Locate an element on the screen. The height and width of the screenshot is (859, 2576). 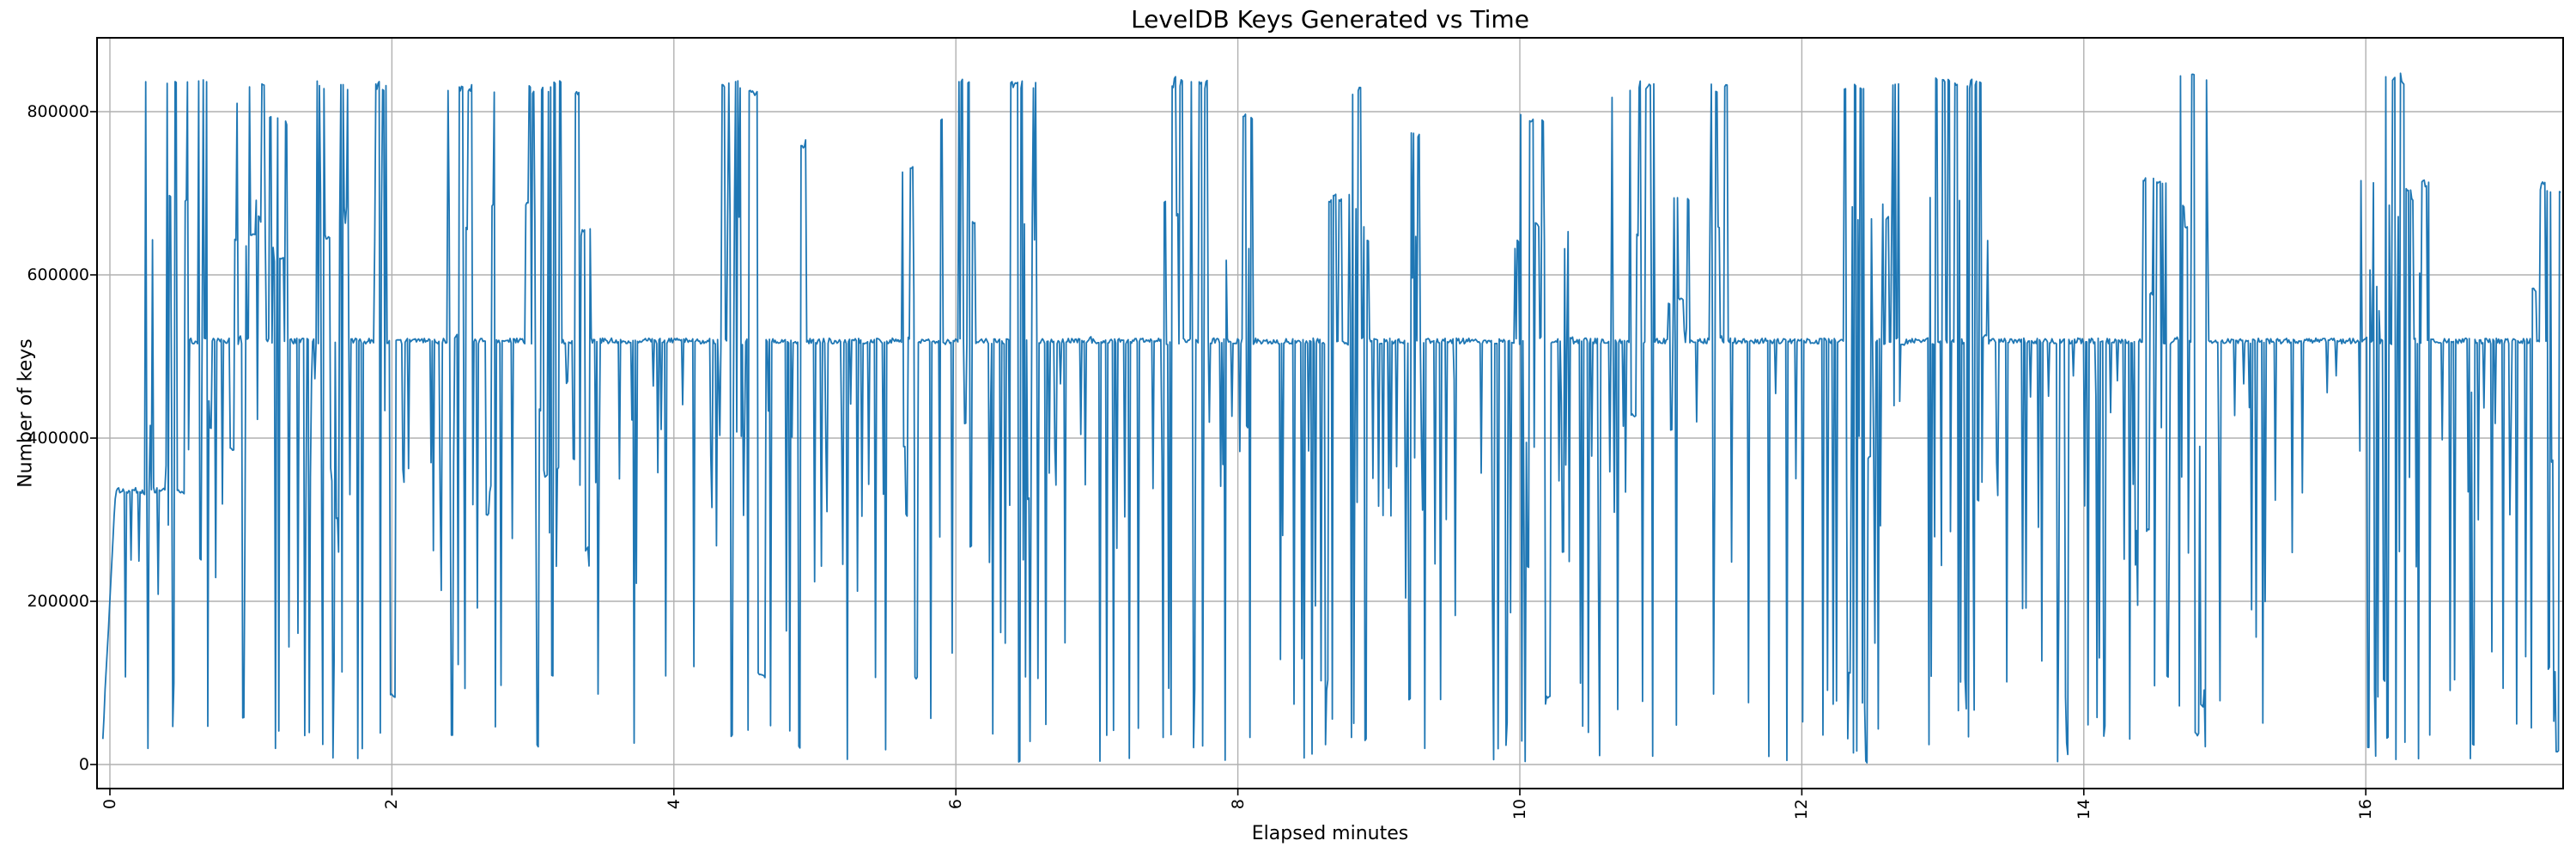
y-tick-label: 0 is located at coordinates (83, 765).